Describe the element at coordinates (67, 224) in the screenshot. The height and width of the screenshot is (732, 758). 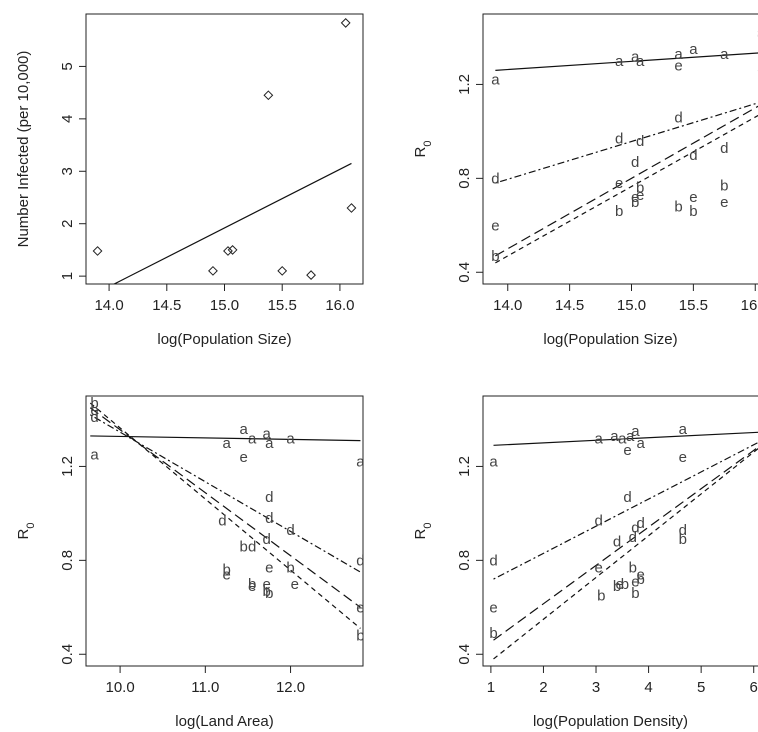
I see `y-tick-label: 2` at that location.